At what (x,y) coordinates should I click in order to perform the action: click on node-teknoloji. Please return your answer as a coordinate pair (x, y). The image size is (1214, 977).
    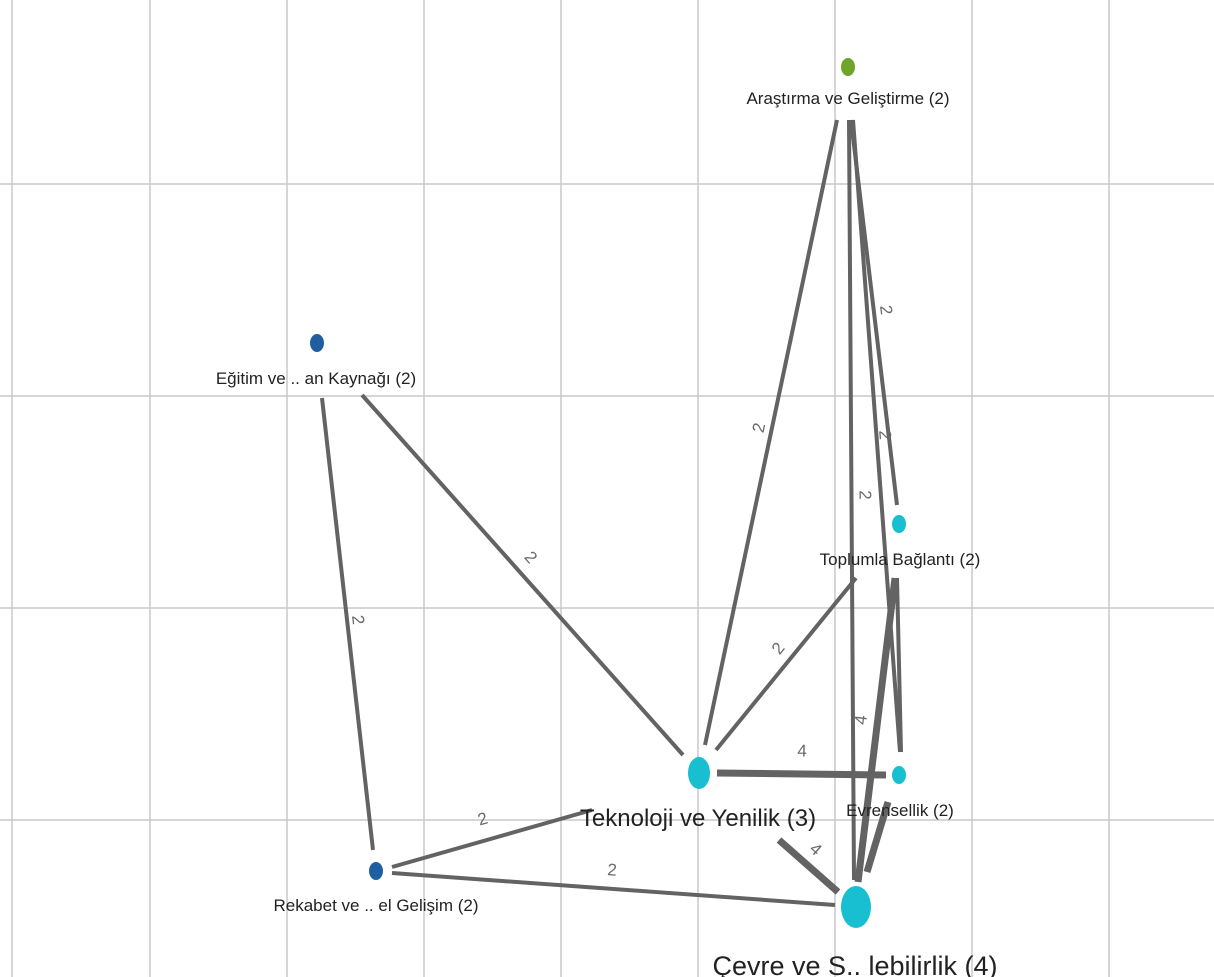
    Looking at the image, I should click on (699, 773).